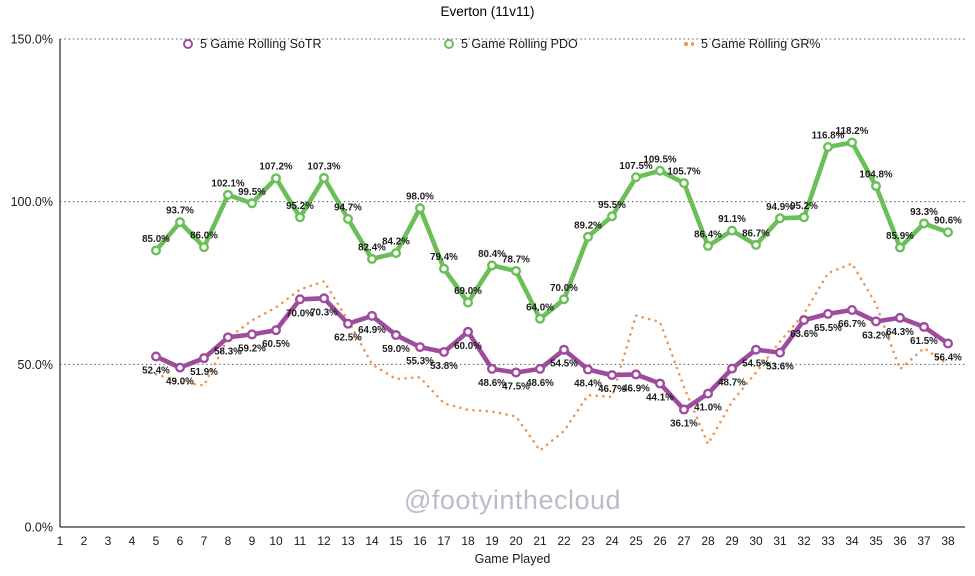 The width and height of the screenshot is (975, 576). Describe the element at coordinates (300, 313) in the screenshot. I see `data-point-label: 70.0%` at that location.